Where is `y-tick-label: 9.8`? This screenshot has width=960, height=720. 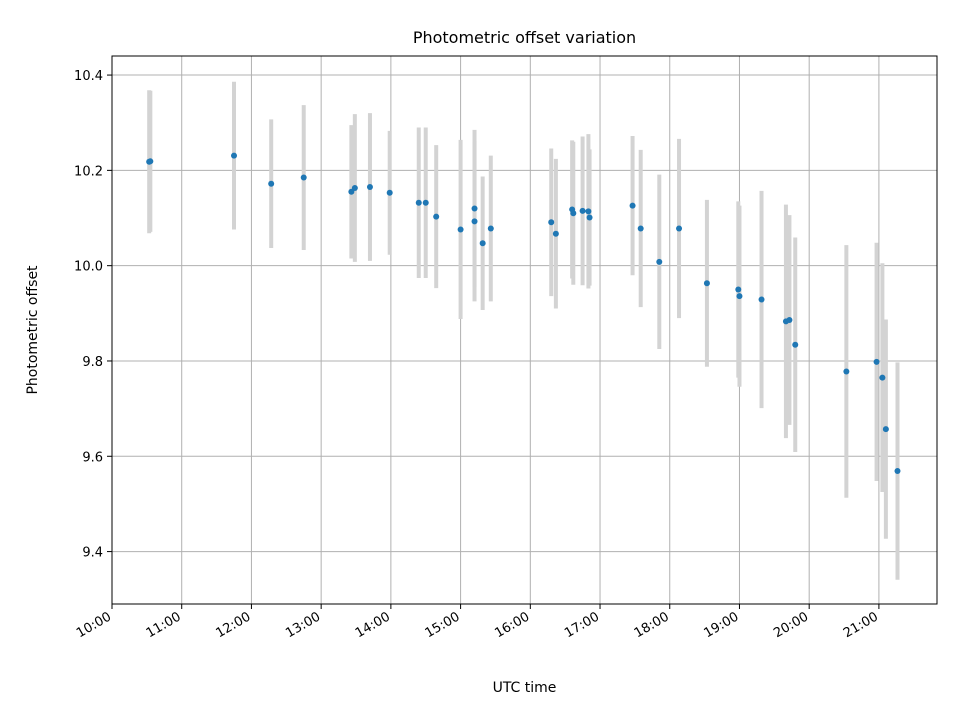 y-tick-label: 9.8 is located at coordinates (92, 362).